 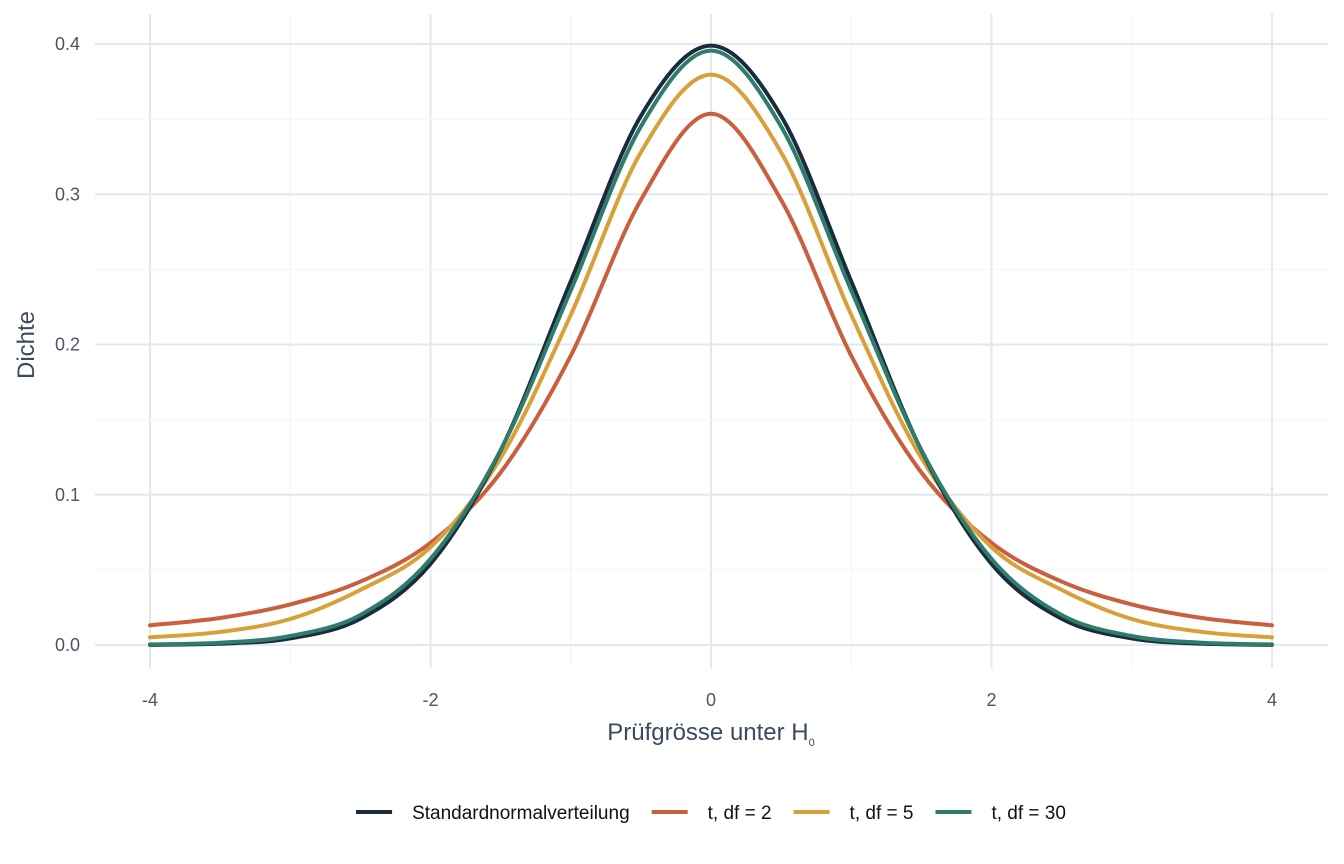 What do you see at coordinates (991, 700) in the screenshot?
I see `x-tick-label: 2` at bounding box center [991, 700].